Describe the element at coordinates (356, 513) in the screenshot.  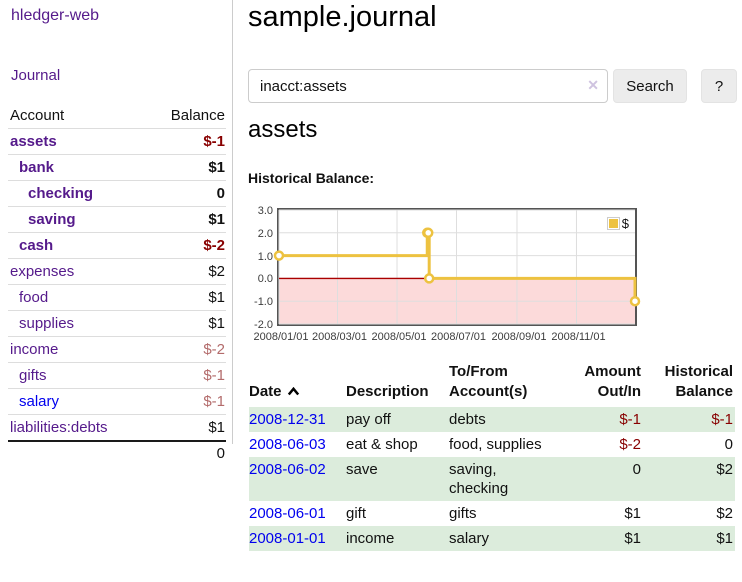
I see `transaction-description: gift` at that location.